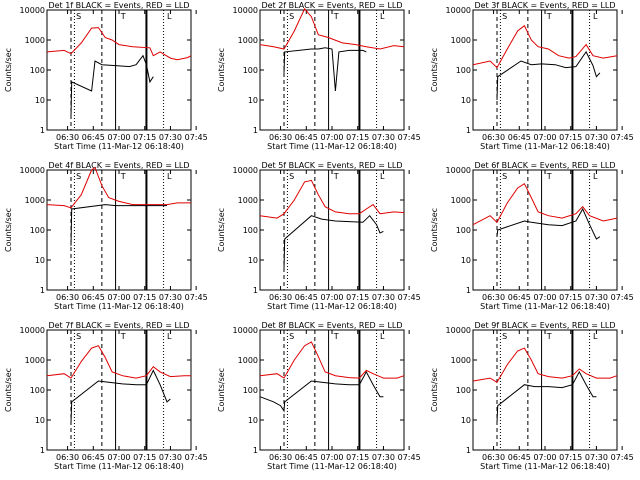  What do you see at coordinates (118, 325) in the screenshot?
I see `chart-title: Det 7f BLACK = Events, RED = LLD` at bounding box center [118, 325].